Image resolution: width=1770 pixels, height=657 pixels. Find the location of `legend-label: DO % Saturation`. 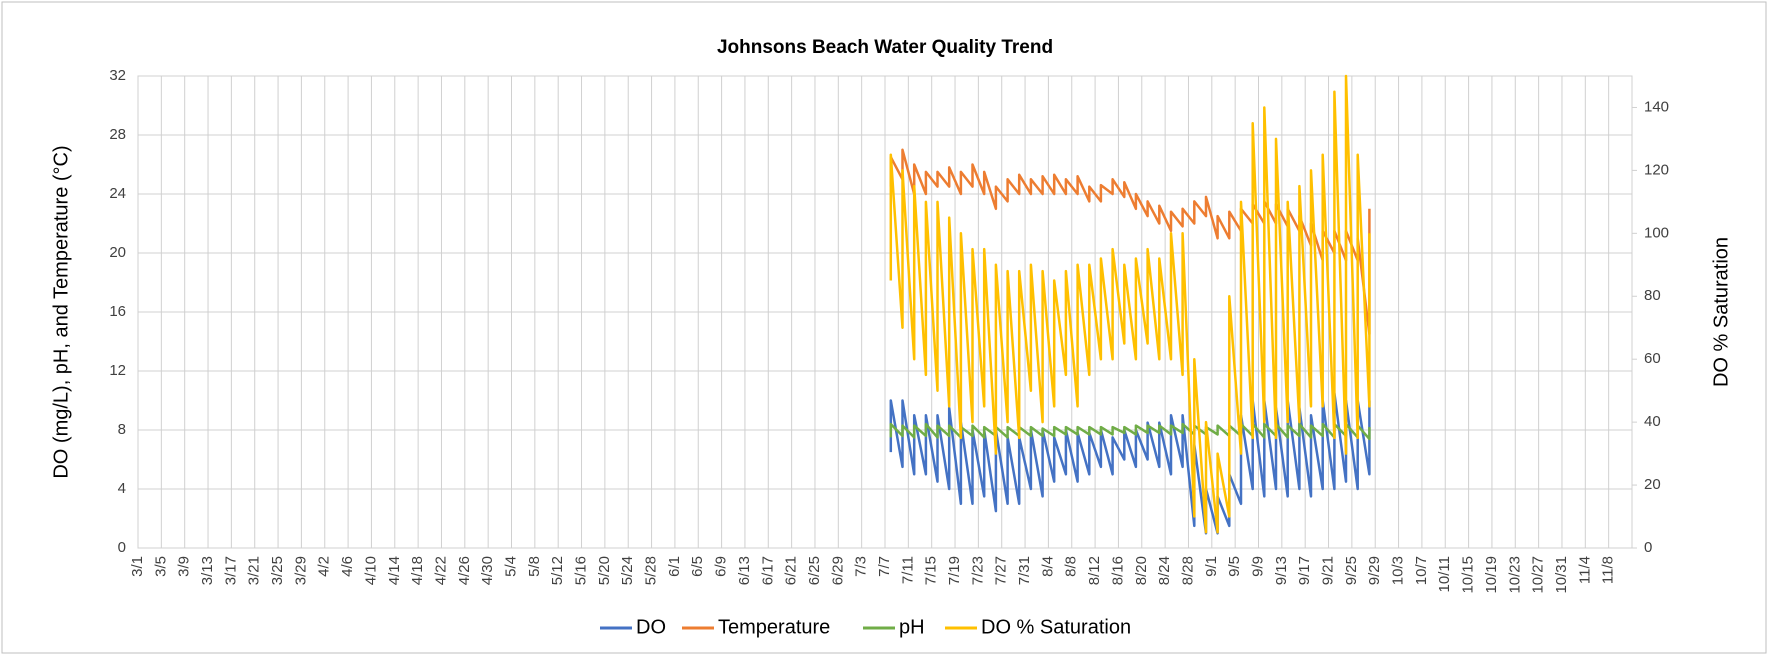

legend-label: DO % Saturation is located at coordinates (1056, 627).